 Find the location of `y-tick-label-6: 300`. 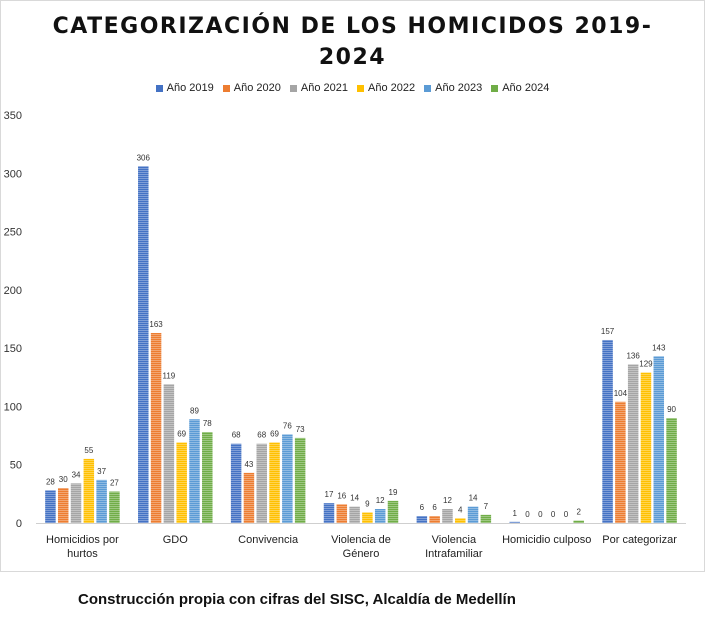

y-tick-label-6: 300 is located at coordinates (13, 174).